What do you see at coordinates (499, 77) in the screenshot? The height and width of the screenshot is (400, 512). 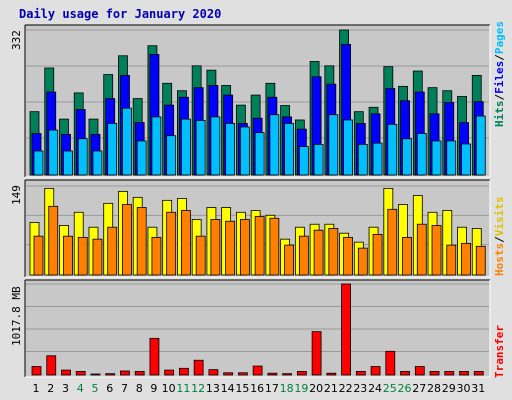 I see `side-label-files: Files` at bounding box center [499, 77].